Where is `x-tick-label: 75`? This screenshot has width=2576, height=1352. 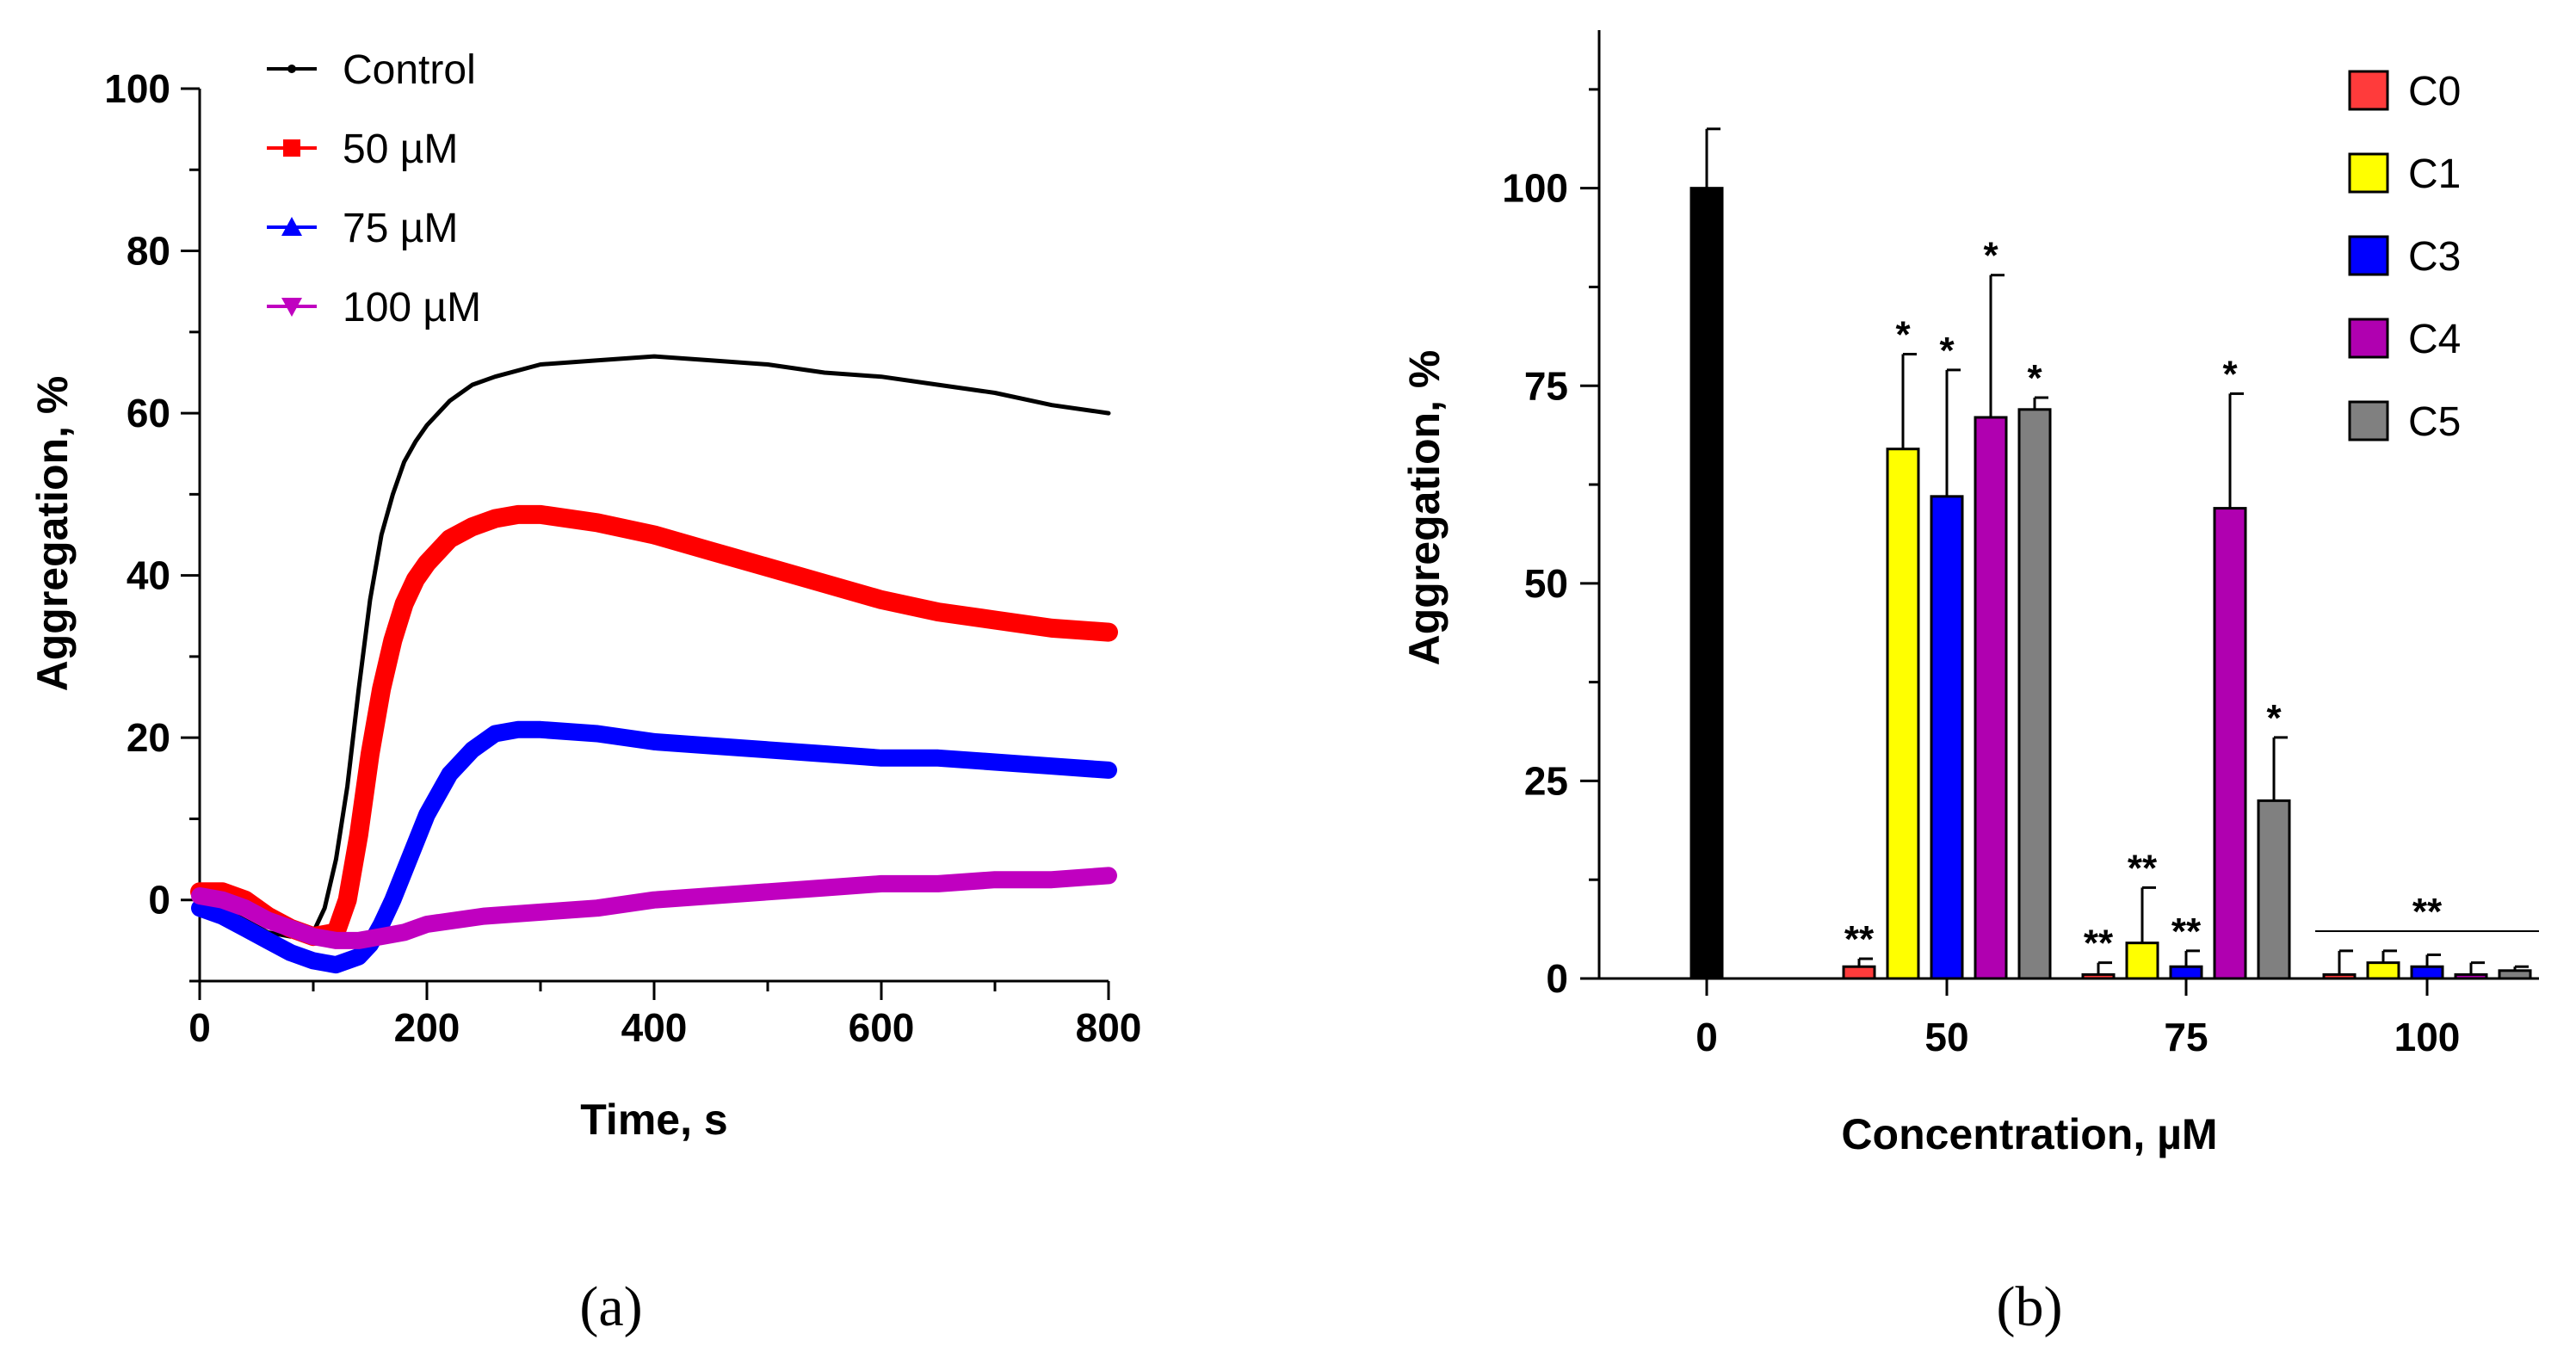
x-tick-label: 75 is located at coordinates (2186, 1037).